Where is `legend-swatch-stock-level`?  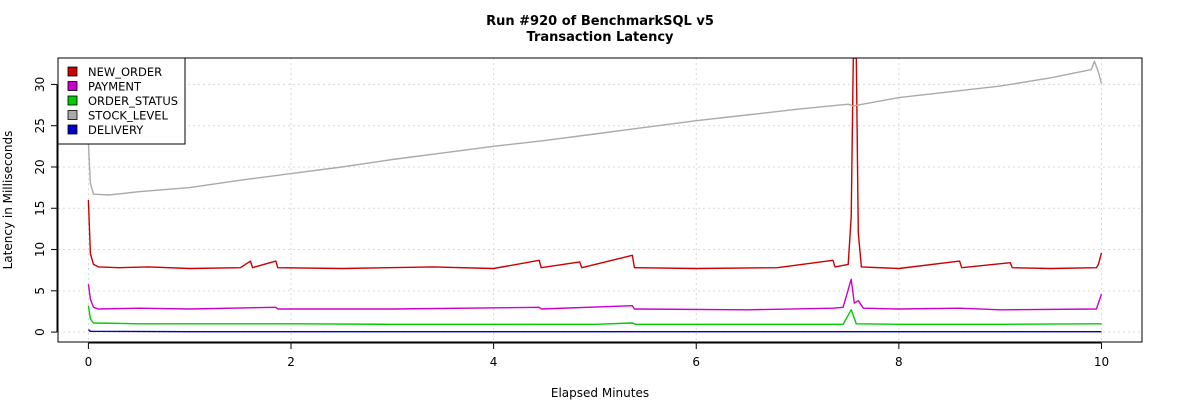
legend-swatch-stock-level is located at coordinates (72, 115).